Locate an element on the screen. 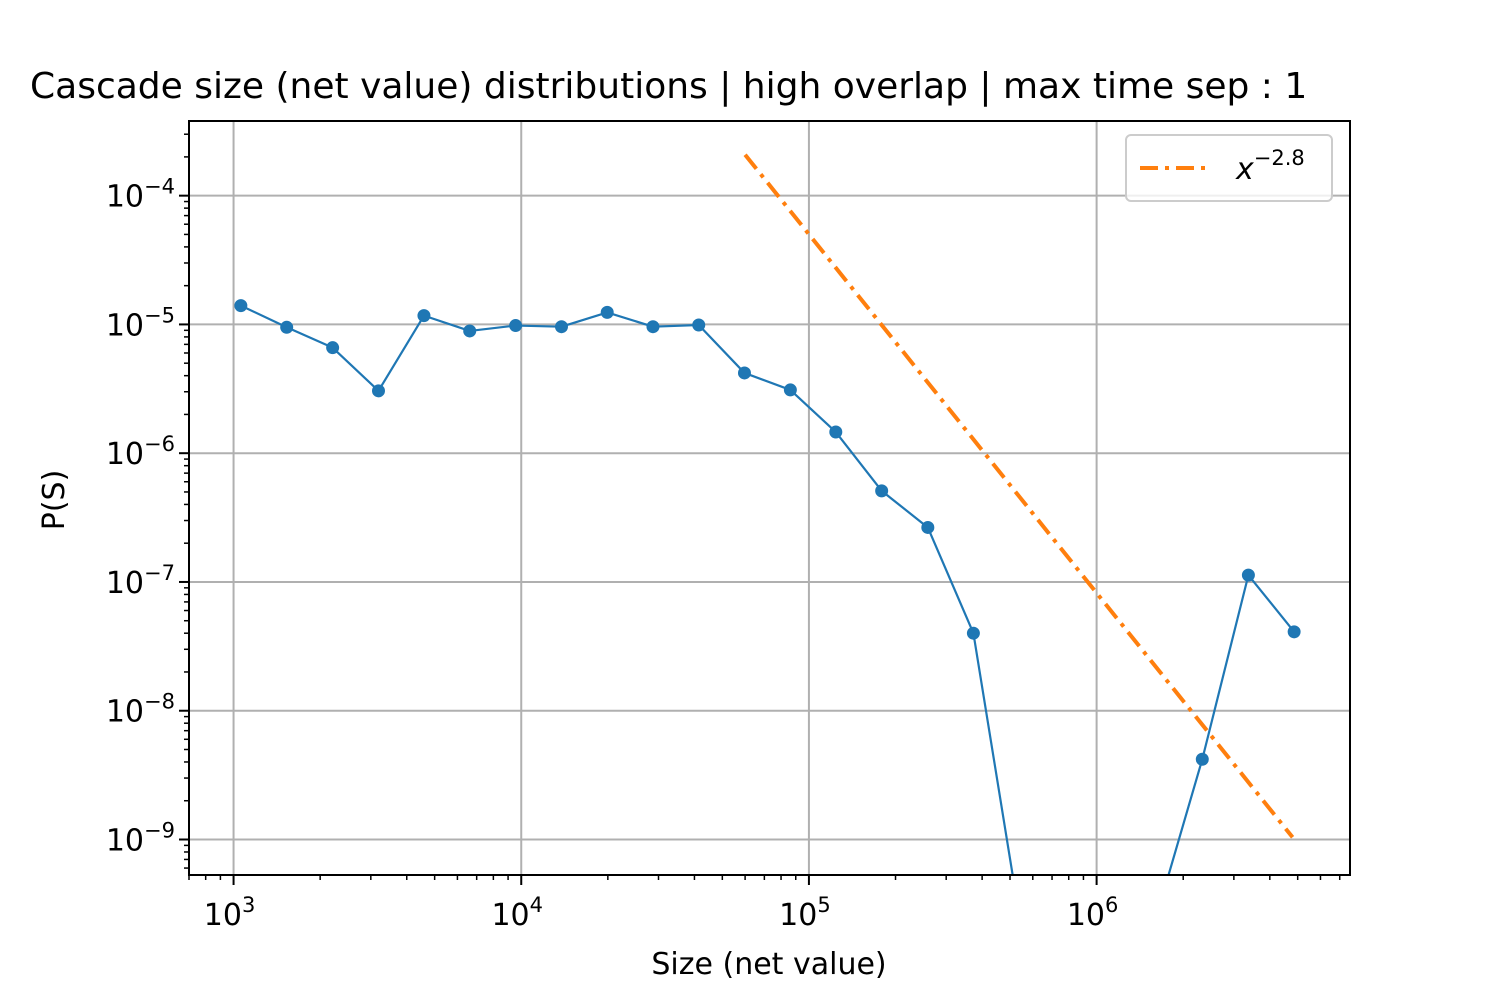  y-tick-label: 10⁻⁷ is located at coordinates (140, 581).